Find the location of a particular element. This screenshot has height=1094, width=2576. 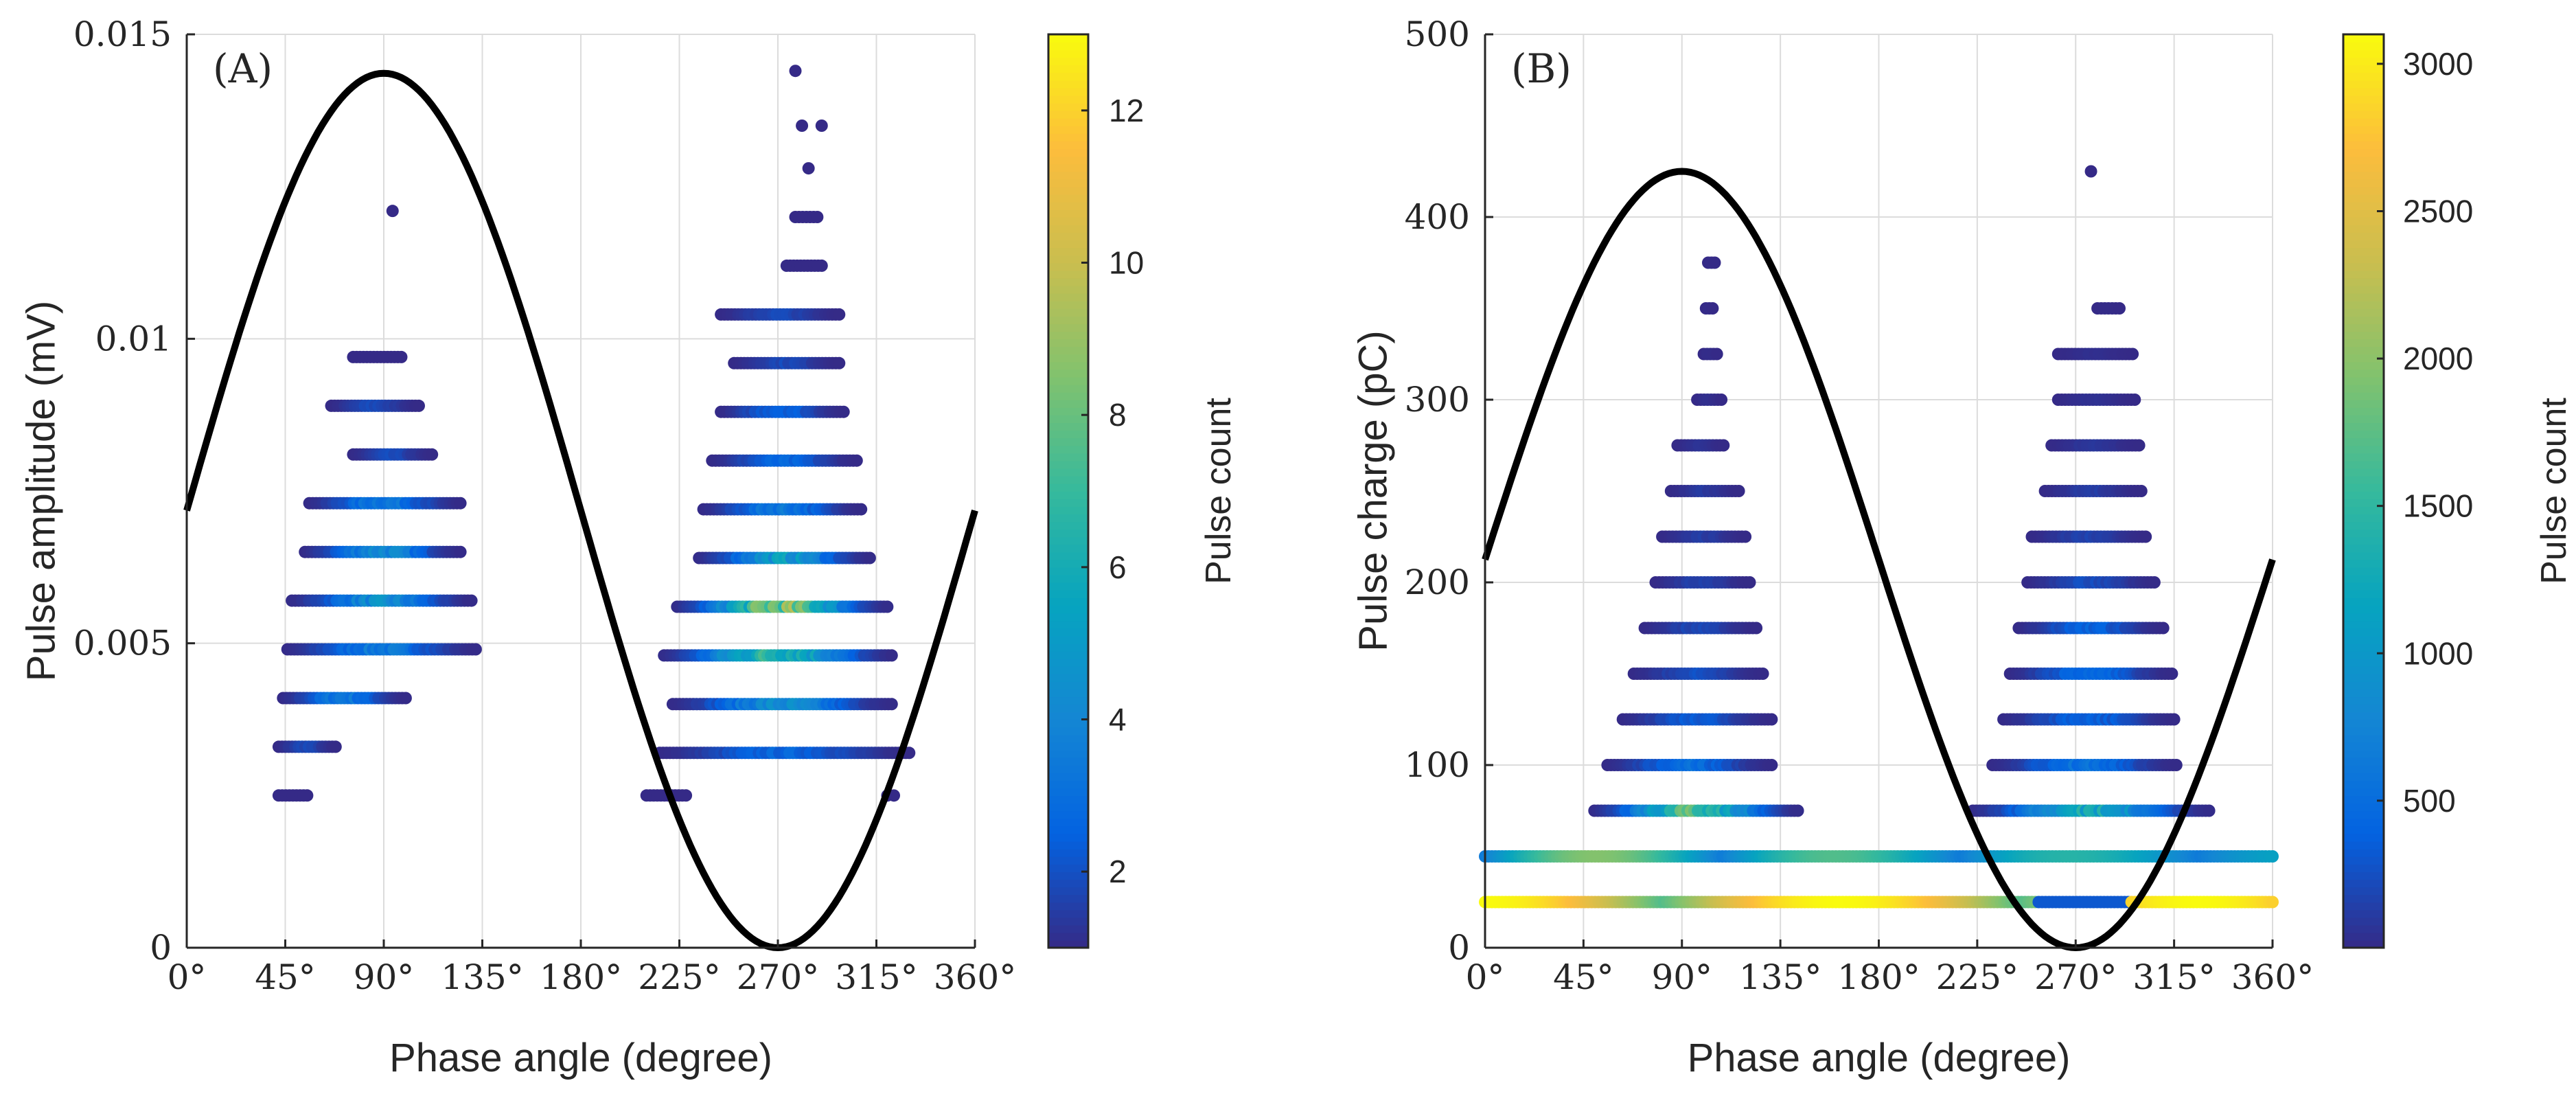

colorbar-label: Pulse count is located at coordinates (2554, 491).